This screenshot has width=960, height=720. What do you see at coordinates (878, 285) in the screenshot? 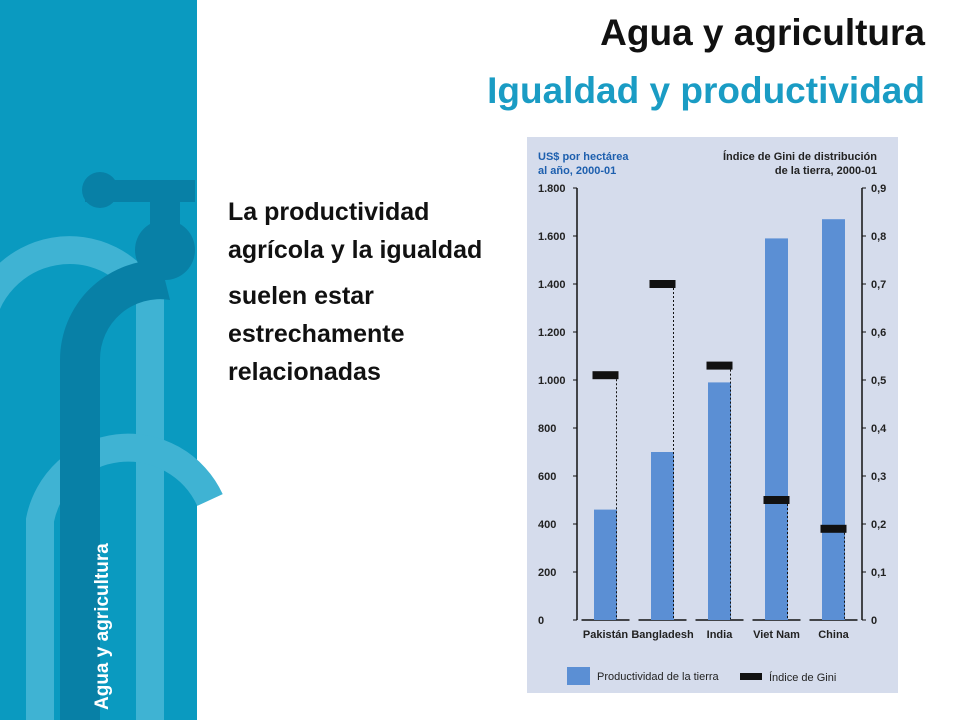
I see `y2-tick-label: 0,7` at bounding box center [878, 285].